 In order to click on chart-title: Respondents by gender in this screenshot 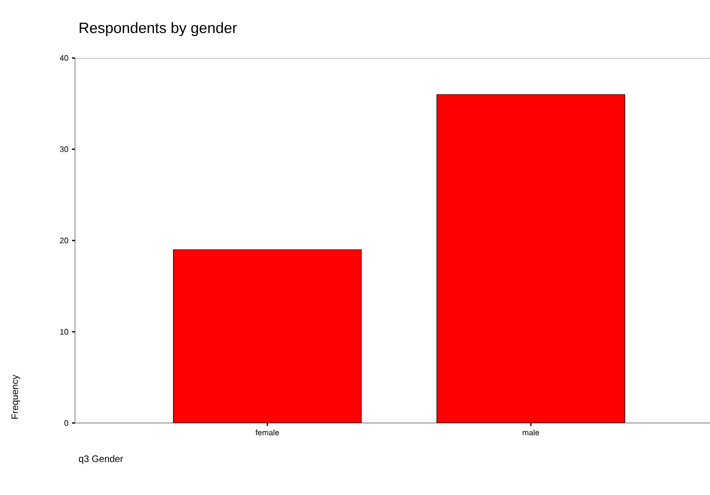, I will do `click(158, 29)`.